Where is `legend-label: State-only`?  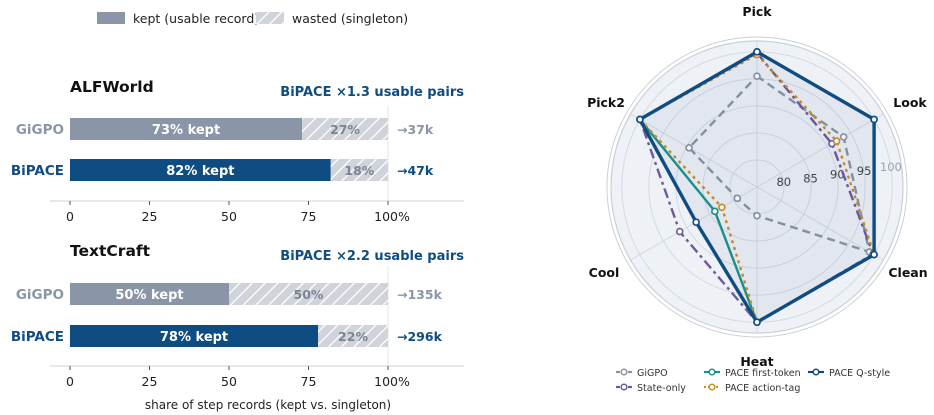 legend-label: State-only is located at coordinates (661, 388).